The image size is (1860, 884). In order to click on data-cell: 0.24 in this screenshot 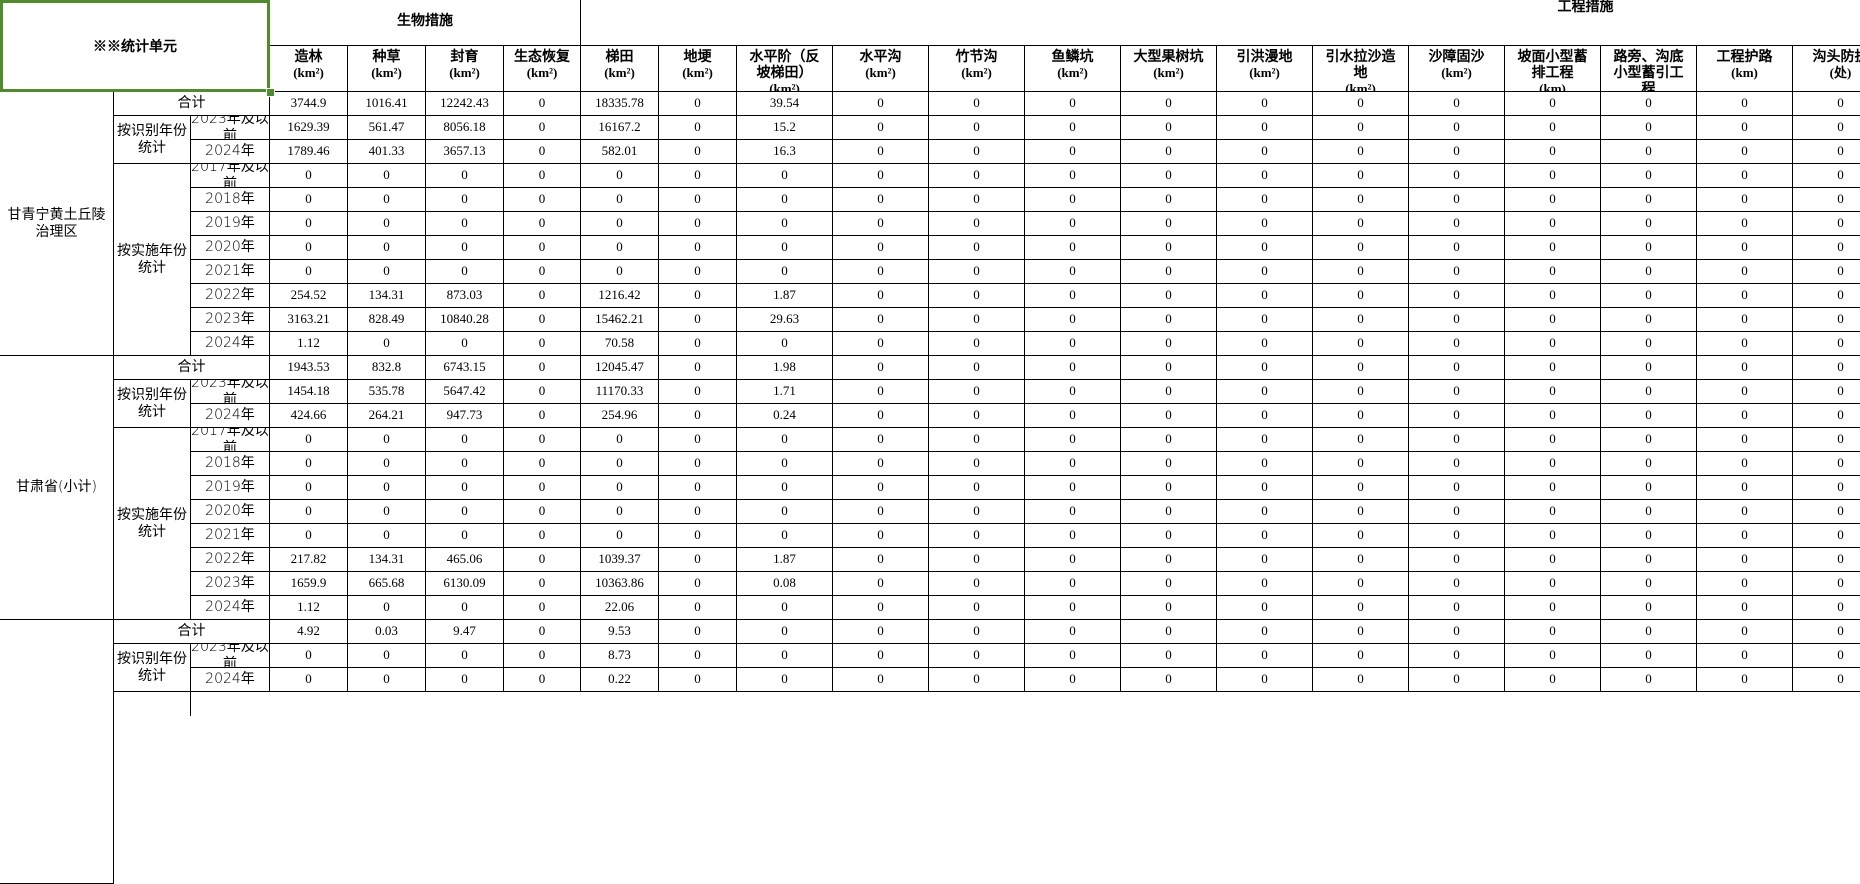, I will do `click(785, 416)`.